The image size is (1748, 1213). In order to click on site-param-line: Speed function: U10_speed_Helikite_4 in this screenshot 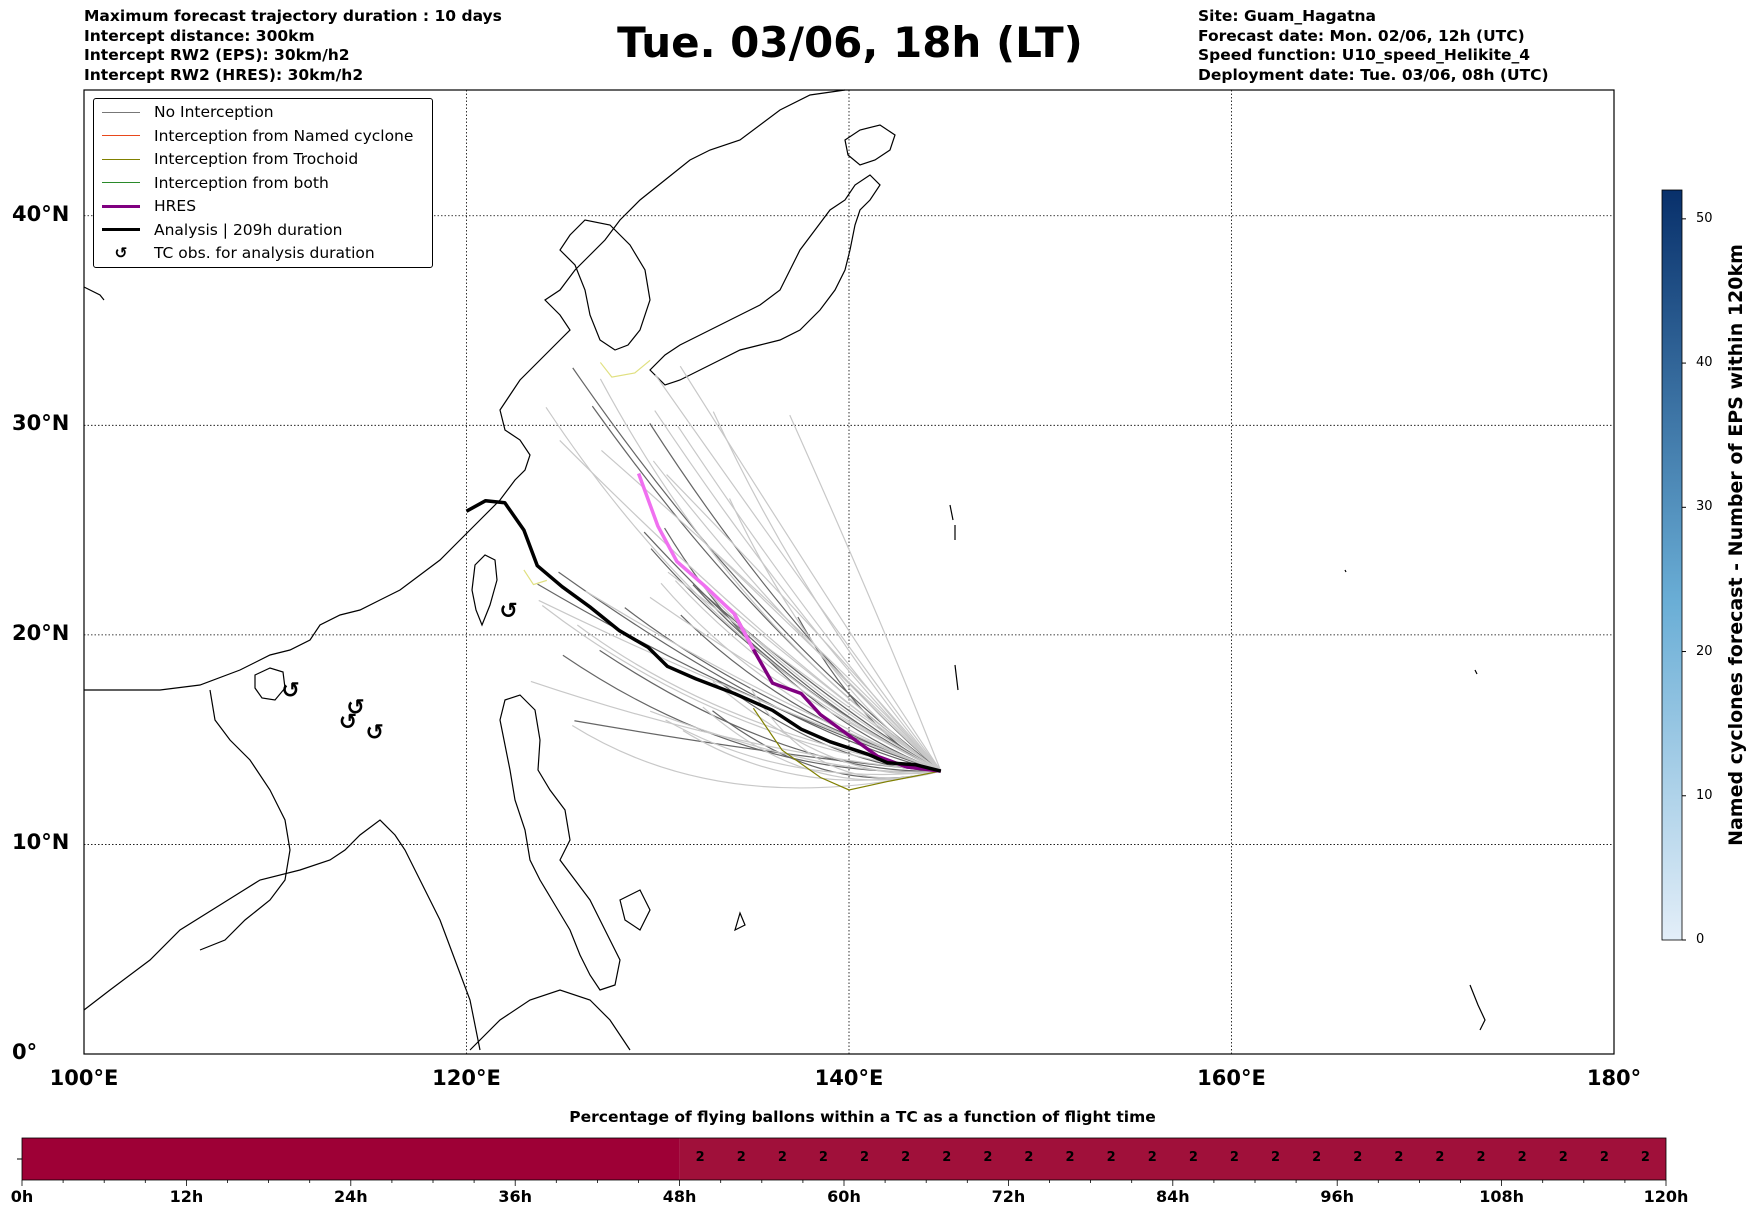, I will do `click(1364, 55)`.